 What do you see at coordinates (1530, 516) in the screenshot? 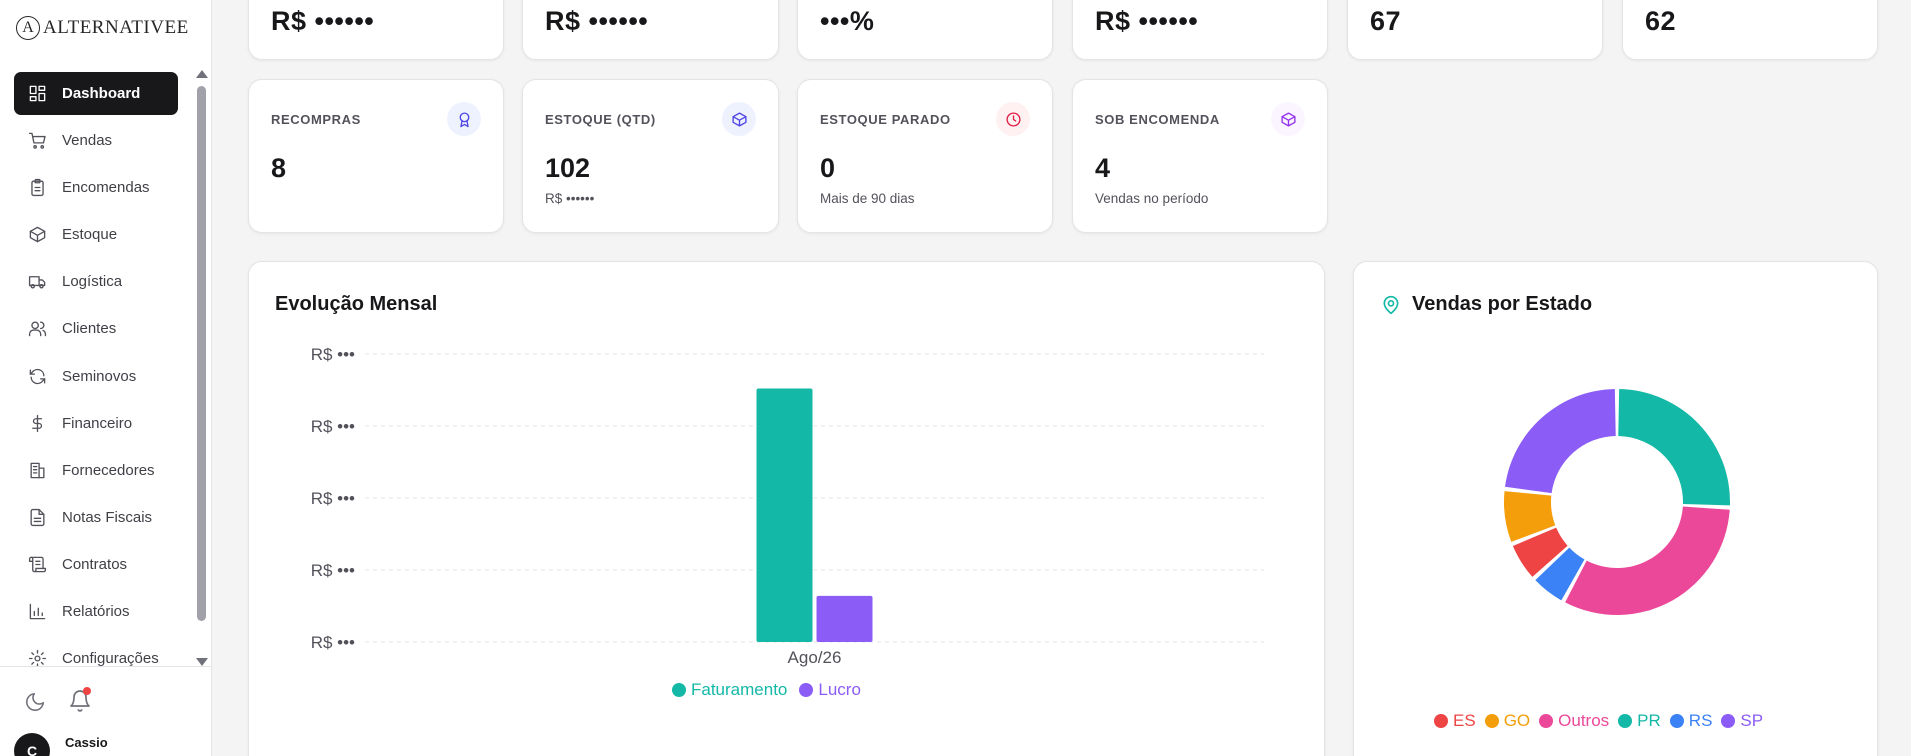
I see `slice-go` at bounding box center [1530, 516].